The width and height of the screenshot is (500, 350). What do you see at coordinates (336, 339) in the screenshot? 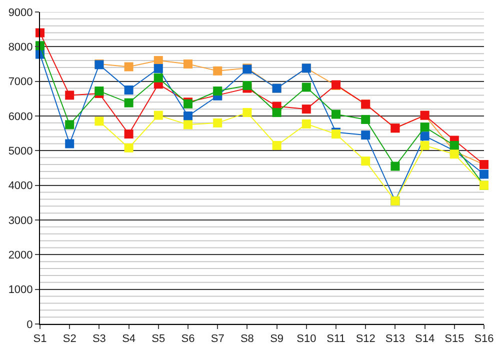
I see `x-tick-label: S11` at bounding box center [336, 339].